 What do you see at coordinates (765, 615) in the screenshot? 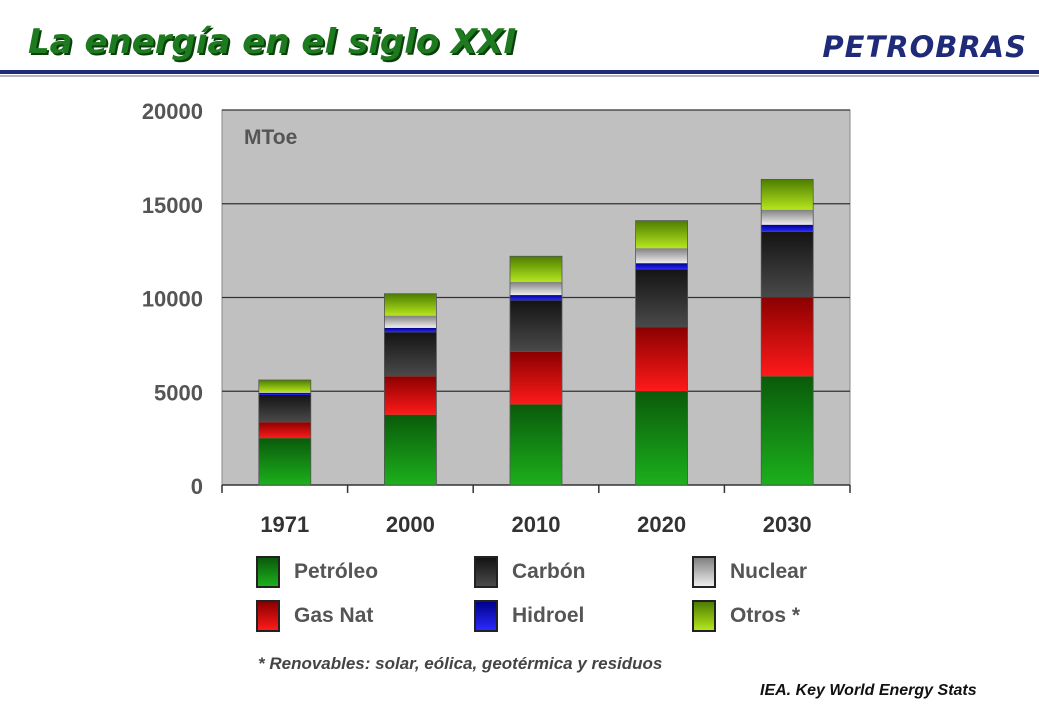
I see `legend-label: Otros *` at bounding box center [765, 615].